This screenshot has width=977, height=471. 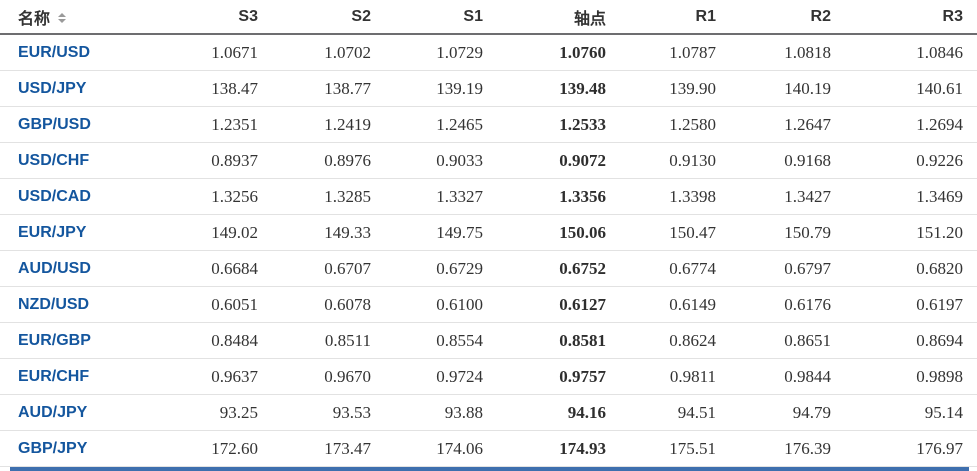 What do you see at coordinates (85, 232) in the screenshot?
I see `pair-link: EUR/JPY` at bounding box center [85, 232].